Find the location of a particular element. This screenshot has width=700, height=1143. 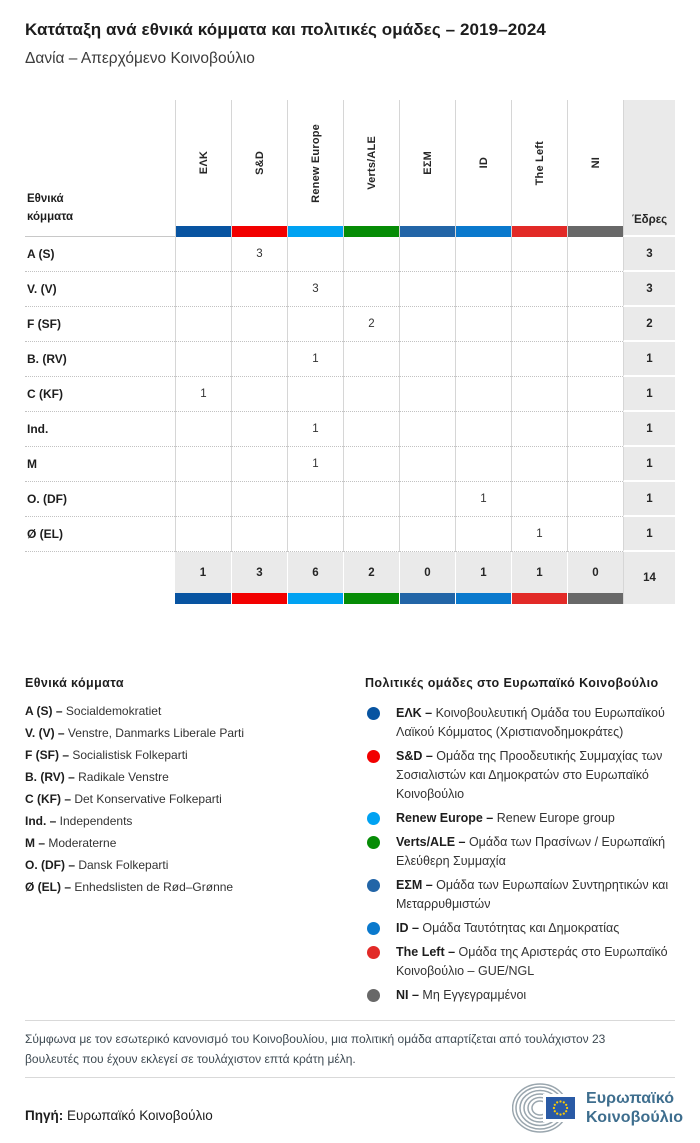

party-name: Socialistisk Folkeparti is located at coordinates (130, 755).